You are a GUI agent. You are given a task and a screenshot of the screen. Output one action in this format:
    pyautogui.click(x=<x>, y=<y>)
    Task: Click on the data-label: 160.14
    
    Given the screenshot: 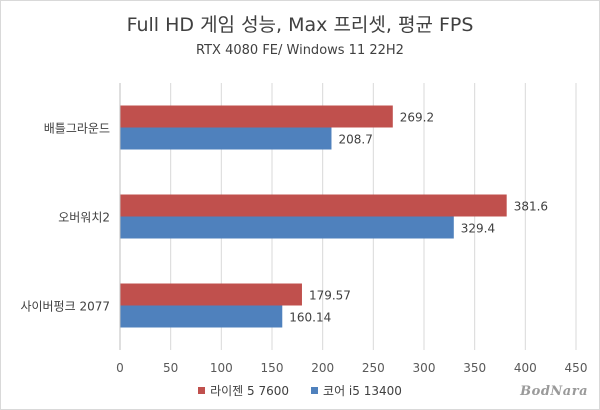 What is the action you would take?
    pyautogui.click(x=310, y=318)
    